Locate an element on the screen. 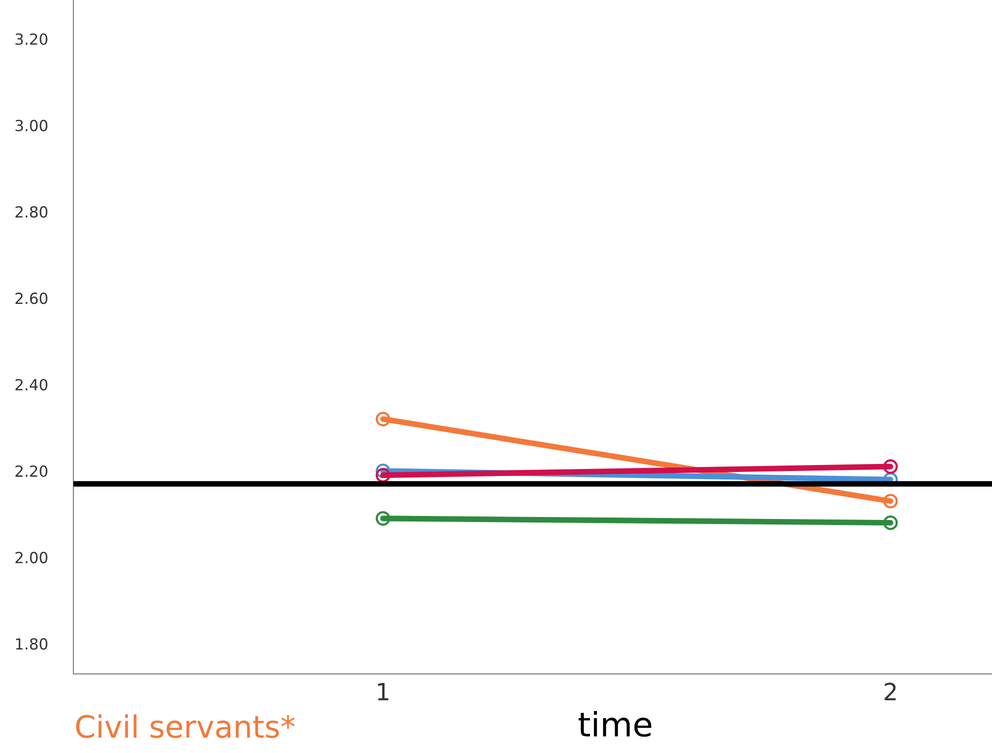 The image size is (992, 753). x-tick-label: 2 is located at coordinates (890, 691).